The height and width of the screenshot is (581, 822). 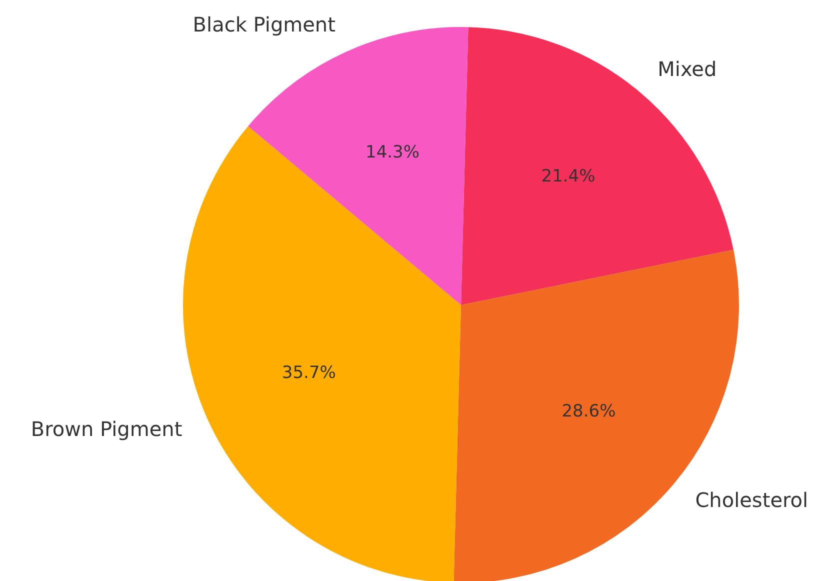 I want to click on data-label: 21.4%, so click(x=568, y=176).